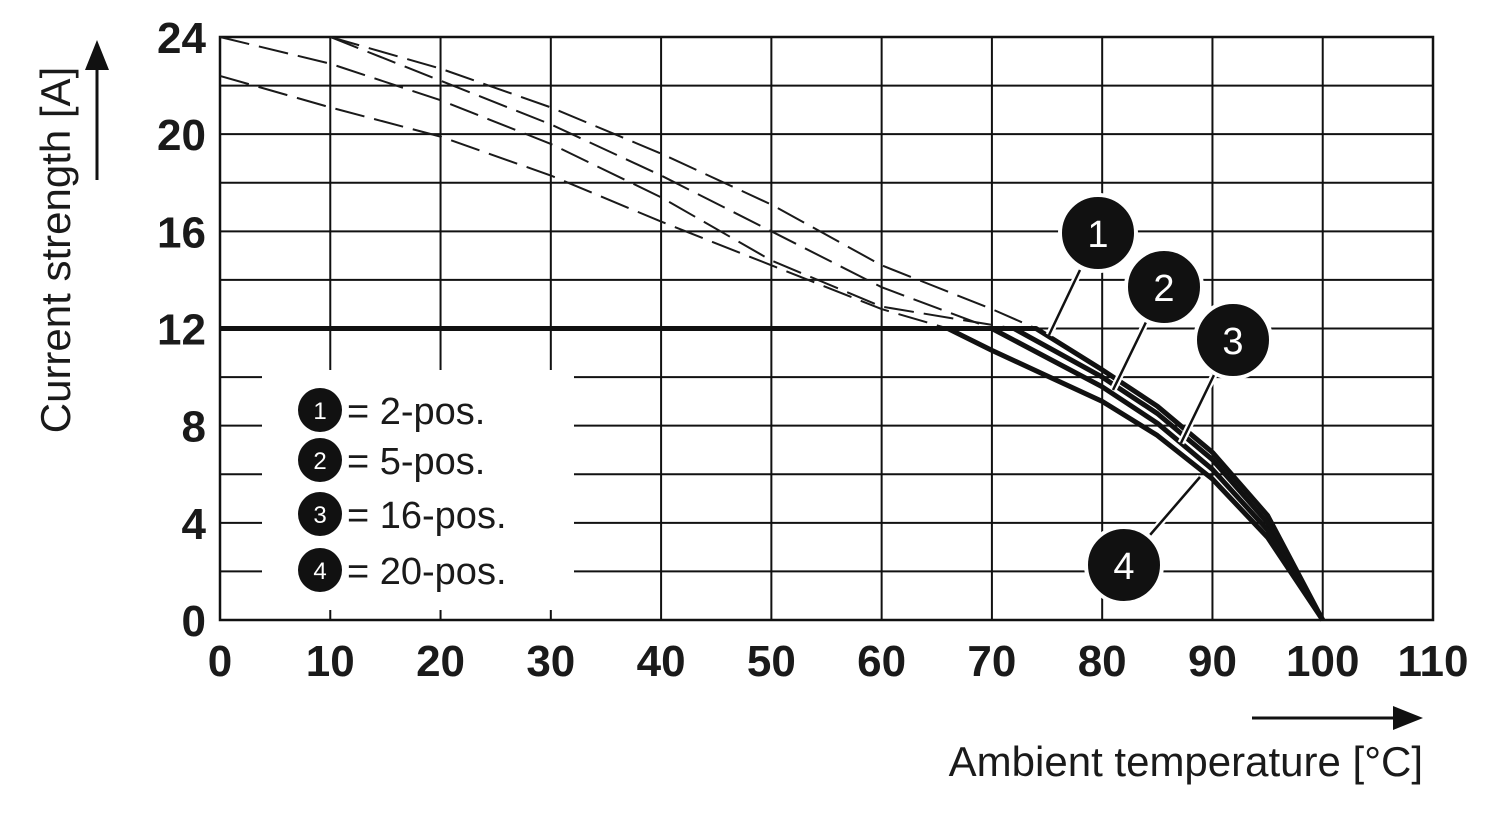 This screenshot has width=1500, height=820. What do you see at coordinates (1408, 718) in the screenshot?
I see `x-axis-arrow-head` at bounding box center [1408, 718].